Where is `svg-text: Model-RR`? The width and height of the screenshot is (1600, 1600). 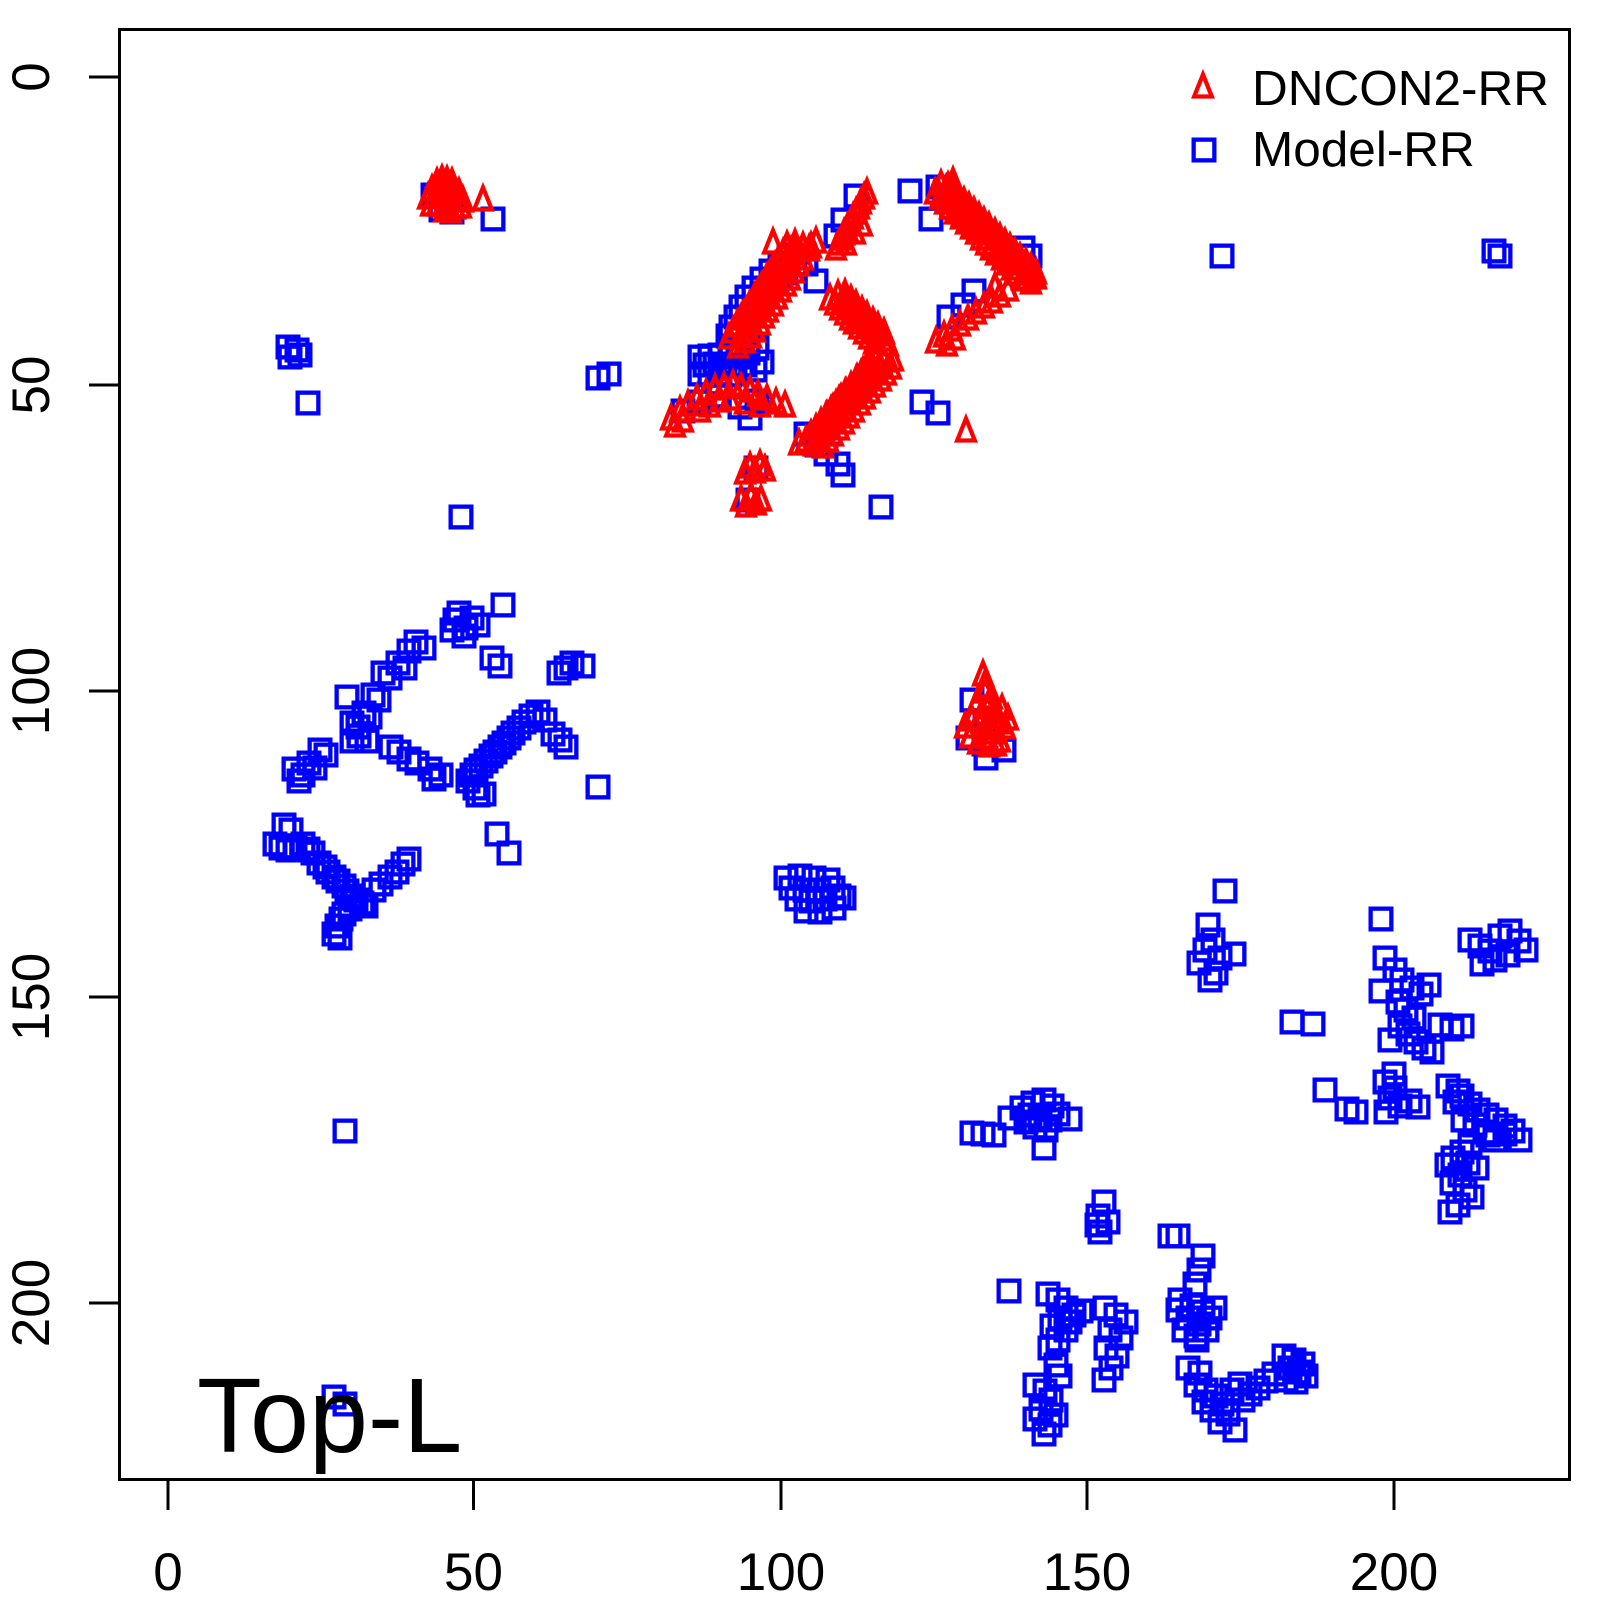
svg-text: Model-RR is located at coordinates (1363, 149).